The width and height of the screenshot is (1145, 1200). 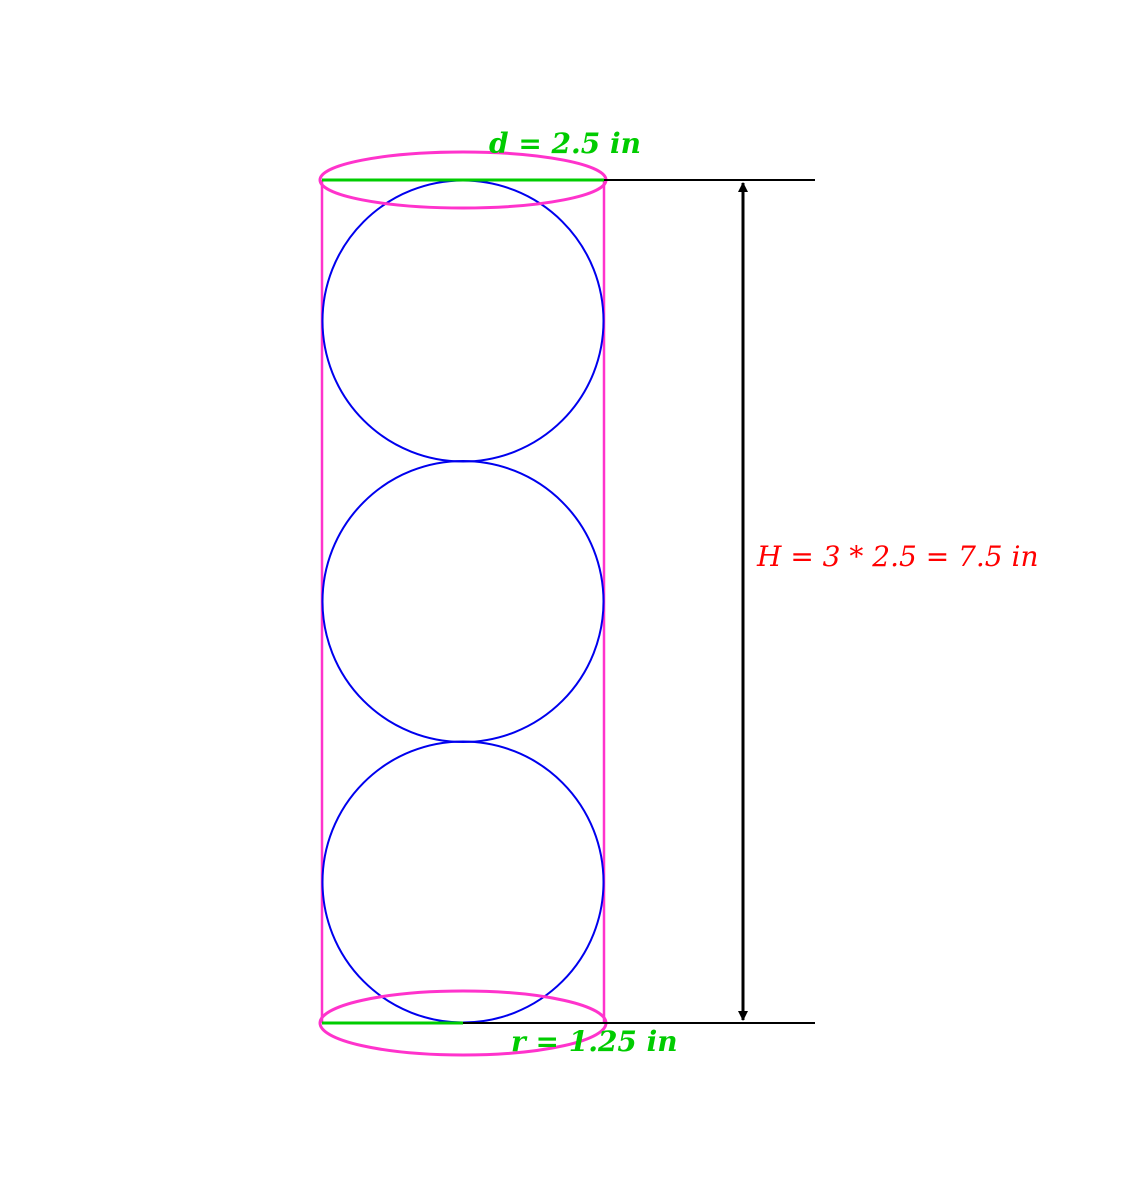 I want to click on sphere-bottom, so click(x=463, y=882).